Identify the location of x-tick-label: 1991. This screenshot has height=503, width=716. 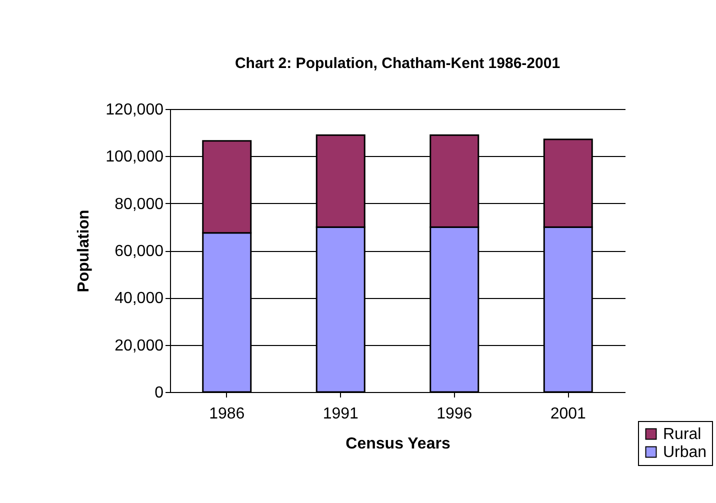
(340, 414).